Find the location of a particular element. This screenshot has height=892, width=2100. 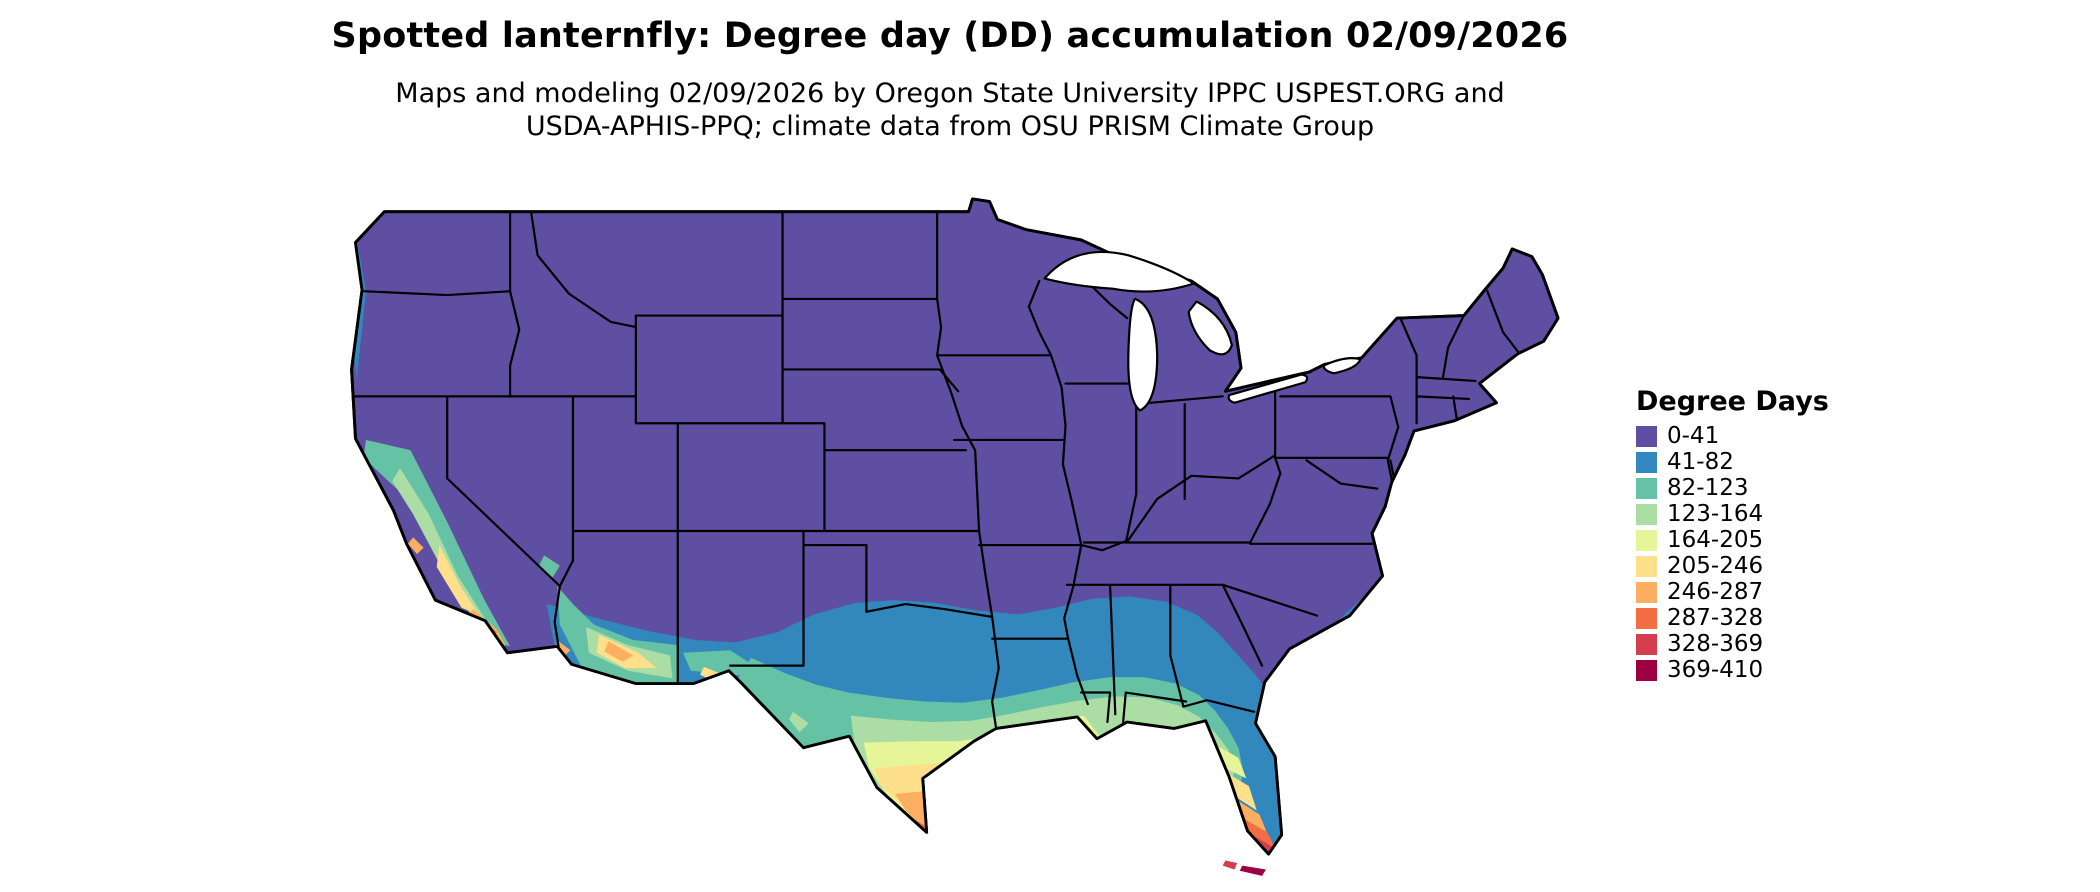

dd-region-123-164-ca is located at coordinates (446, 554).